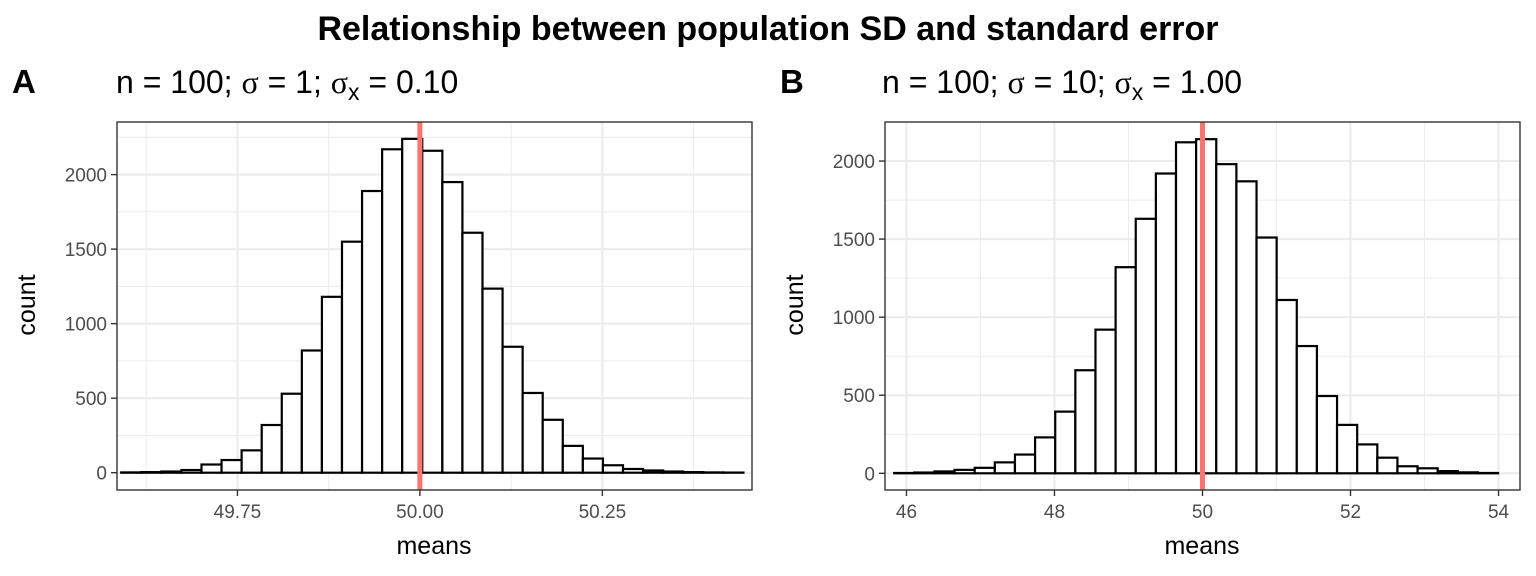  I want to click on panel-b-subtitle-pre: n = 100;, so click(944, 82).